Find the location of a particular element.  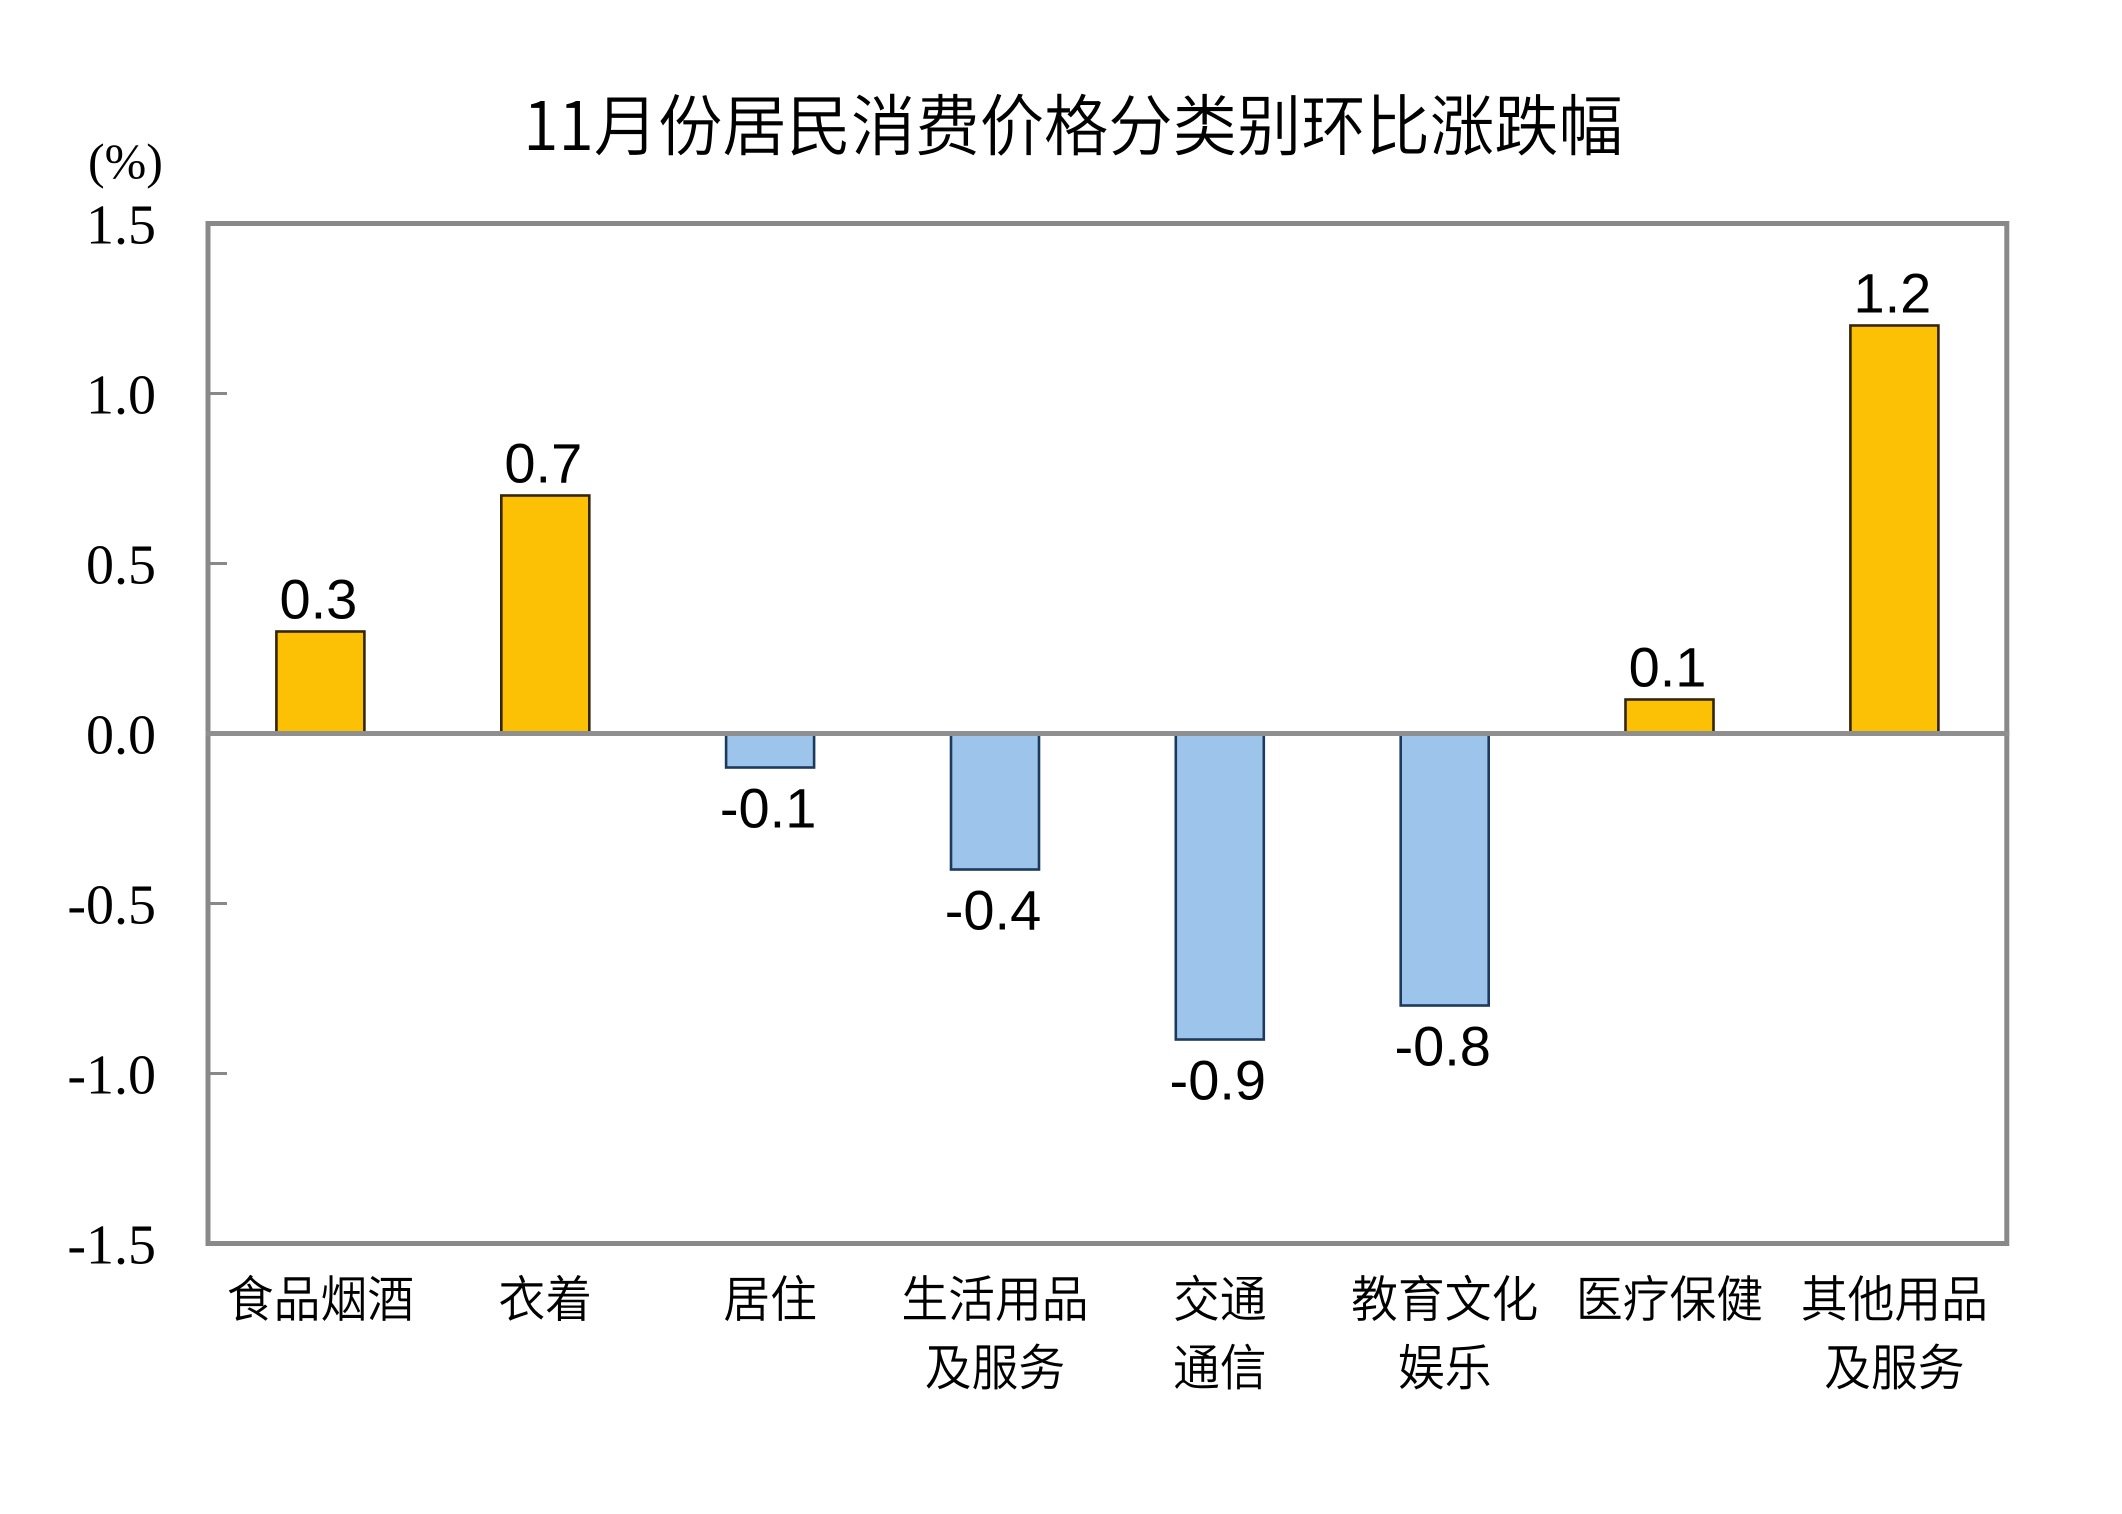

svg-text: -0.4 is located at coordinates (993, 910).